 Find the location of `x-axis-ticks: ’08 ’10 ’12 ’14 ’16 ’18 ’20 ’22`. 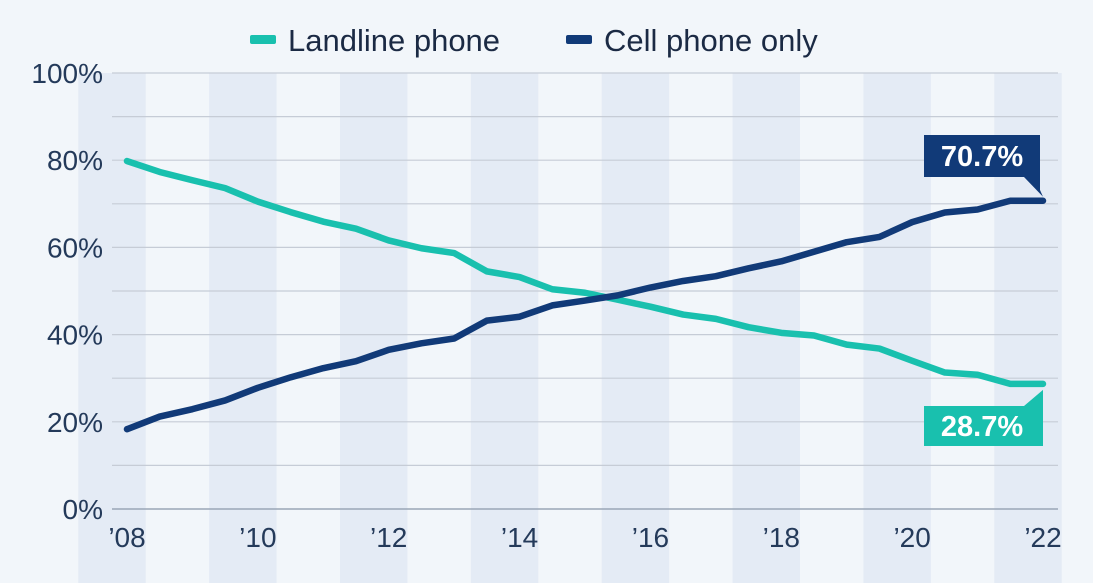

x-axis-ticks: ’08 ’10 ’12 ’14 ’16 ’18 ’20 ’22 is located at coordinates (584, 537).